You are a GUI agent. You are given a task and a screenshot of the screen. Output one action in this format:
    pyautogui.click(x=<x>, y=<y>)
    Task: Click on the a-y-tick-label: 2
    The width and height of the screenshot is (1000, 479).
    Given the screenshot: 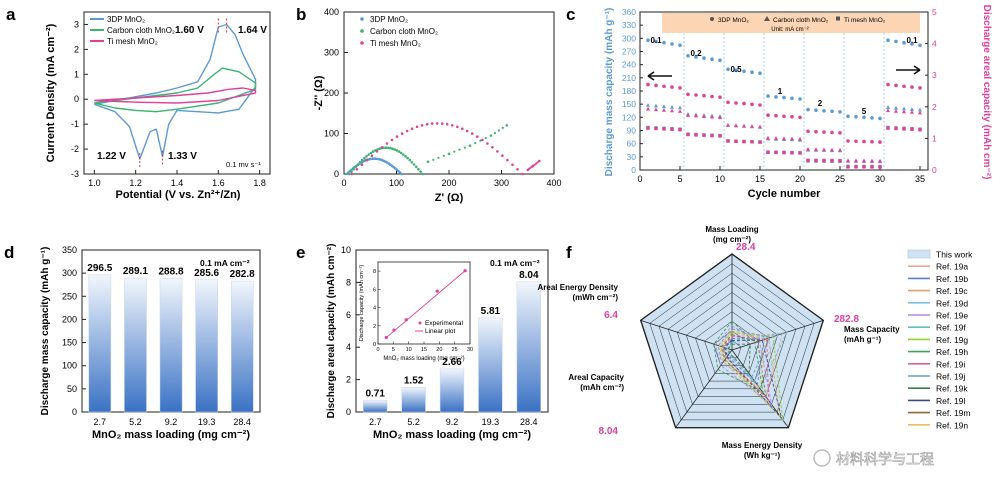 What is the action you would take?
    pyautogui.click(x=76, y=49)
    